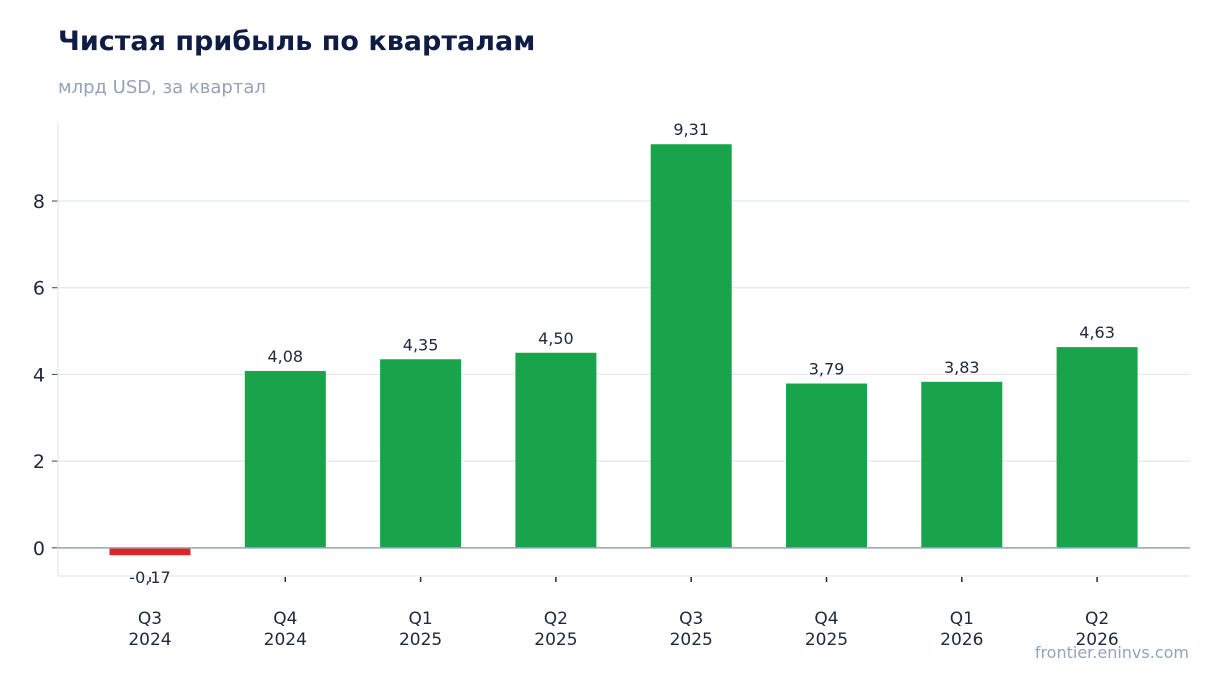  I want to click on chart-subtitle: млрд USD, за квартал, so click(162, 87).